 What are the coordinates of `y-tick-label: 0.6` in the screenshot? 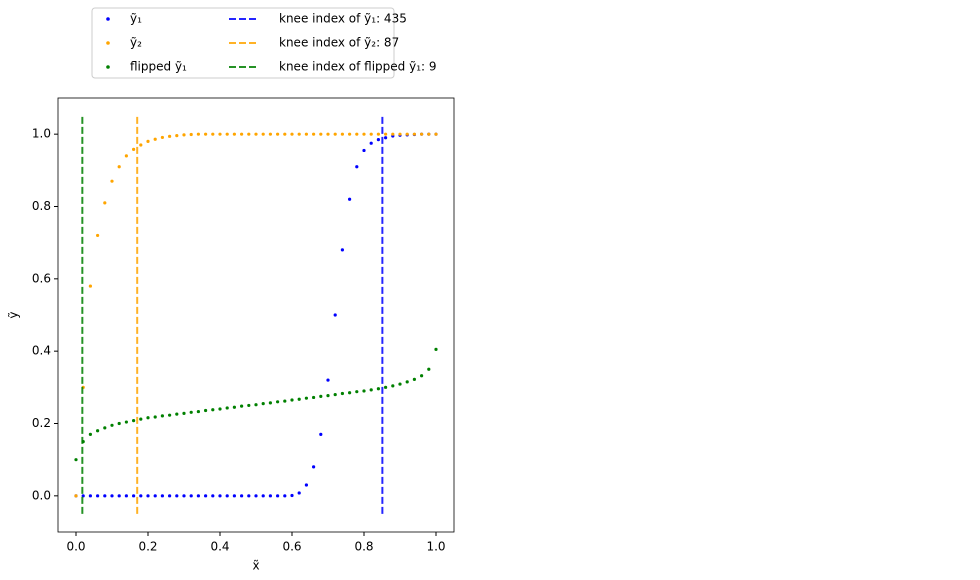 It's located at (41, 278).